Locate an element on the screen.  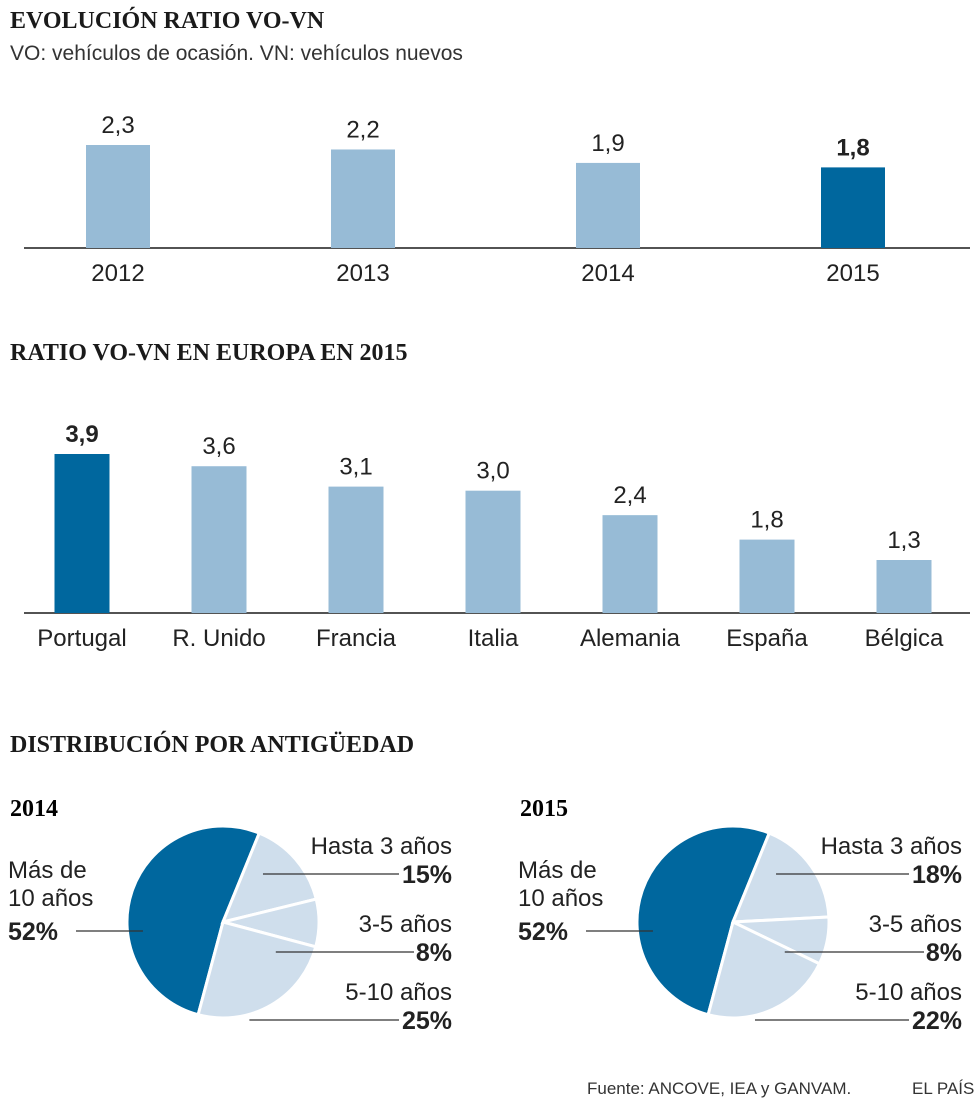
brand-logo: EL PAÍS is located at coordinates (943, 1088).